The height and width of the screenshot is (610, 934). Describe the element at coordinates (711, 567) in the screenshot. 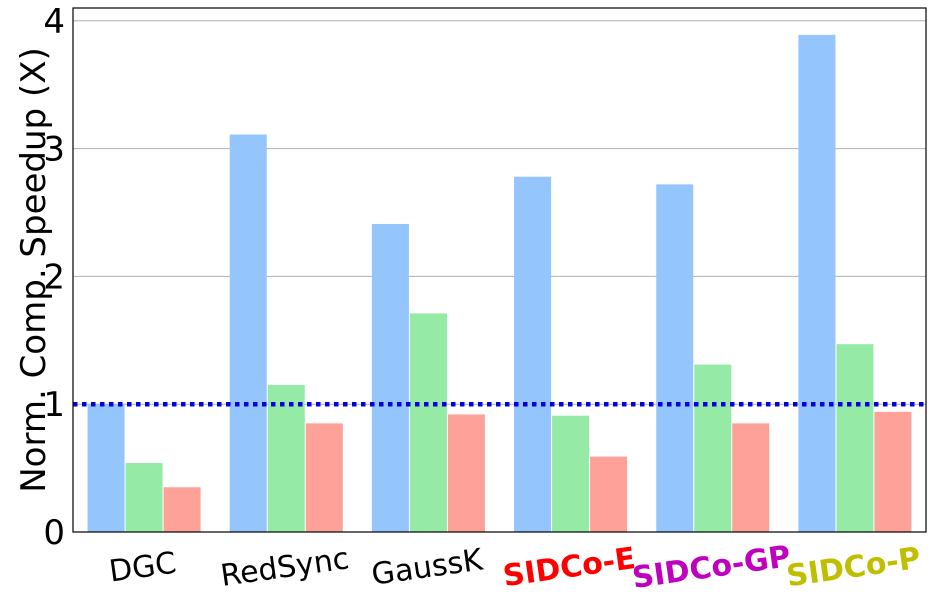

I see `x-category-label: SIDCo-GP` at that location.